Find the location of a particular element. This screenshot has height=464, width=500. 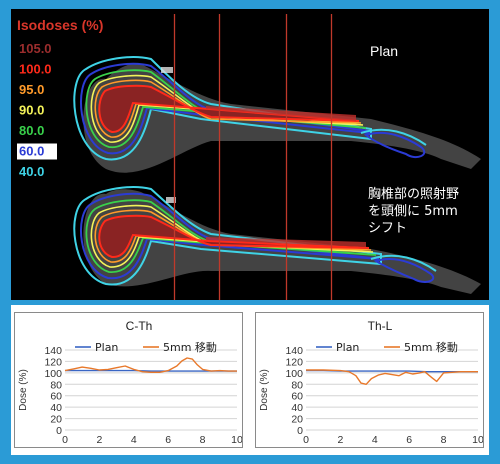

plan-label: Plan is located at coordinates (384, 51).